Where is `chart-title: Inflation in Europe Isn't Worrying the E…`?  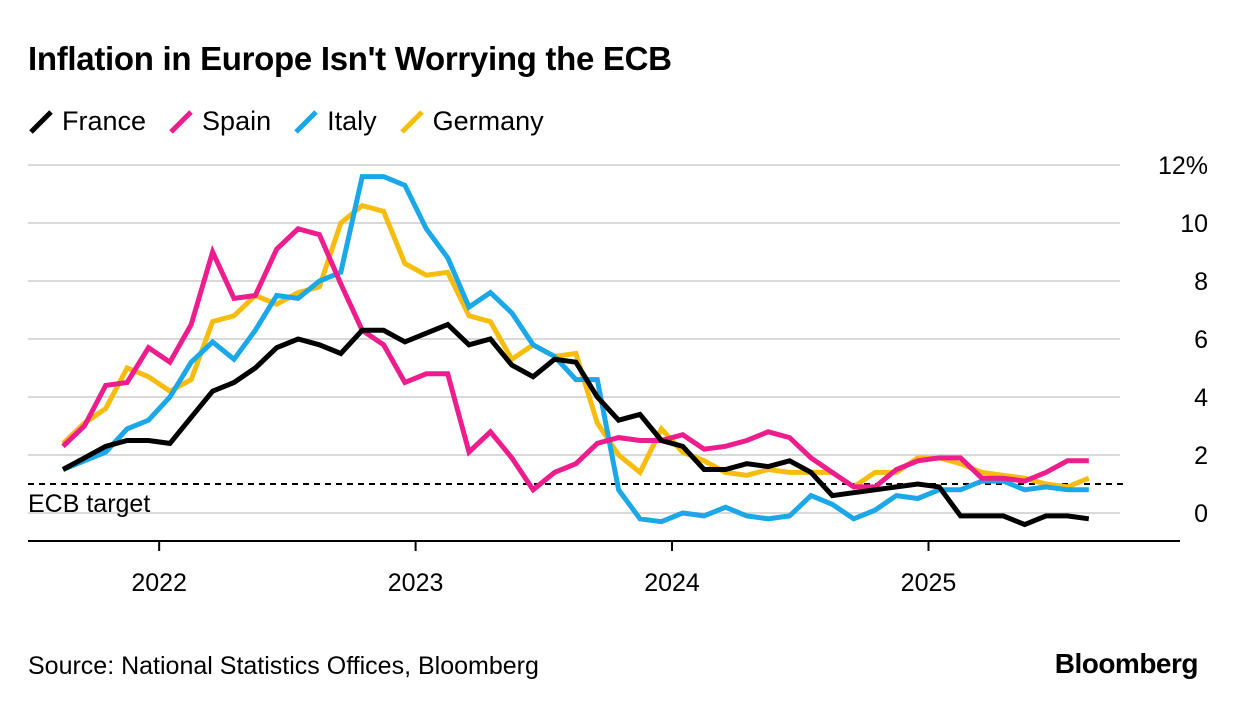 chart-title: Inflation in Europe Isn't Worrying the E… is located at coordinates (350, 58).